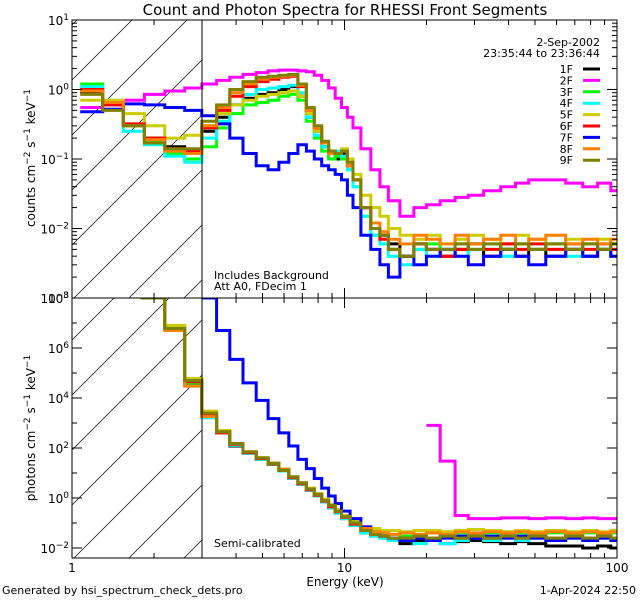  I want to click on attenuator-annotation: Att A0, FDecim 1, so click(260, 286).